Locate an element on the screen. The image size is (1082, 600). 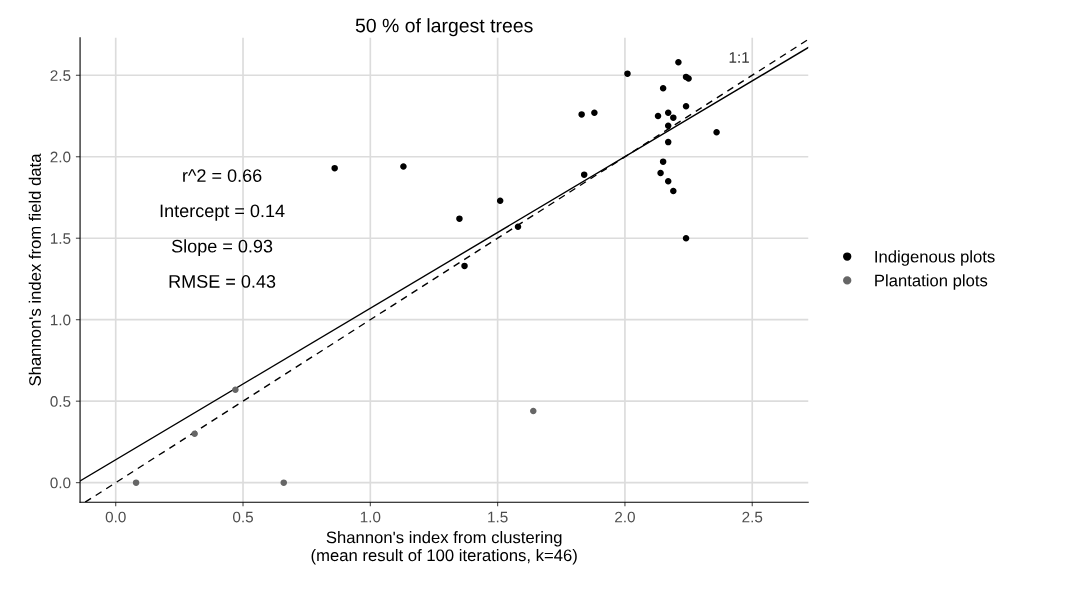
x-tick-label: 2.5 is located at coordinates (752, 517).